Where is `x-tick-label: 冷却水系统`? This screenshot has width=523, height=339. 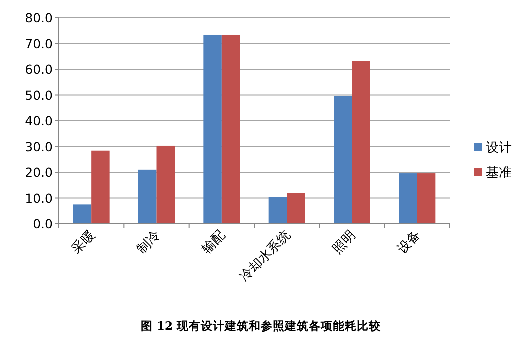 x-tick-label: 冷却水系统 is located at coordinates (265, 256).